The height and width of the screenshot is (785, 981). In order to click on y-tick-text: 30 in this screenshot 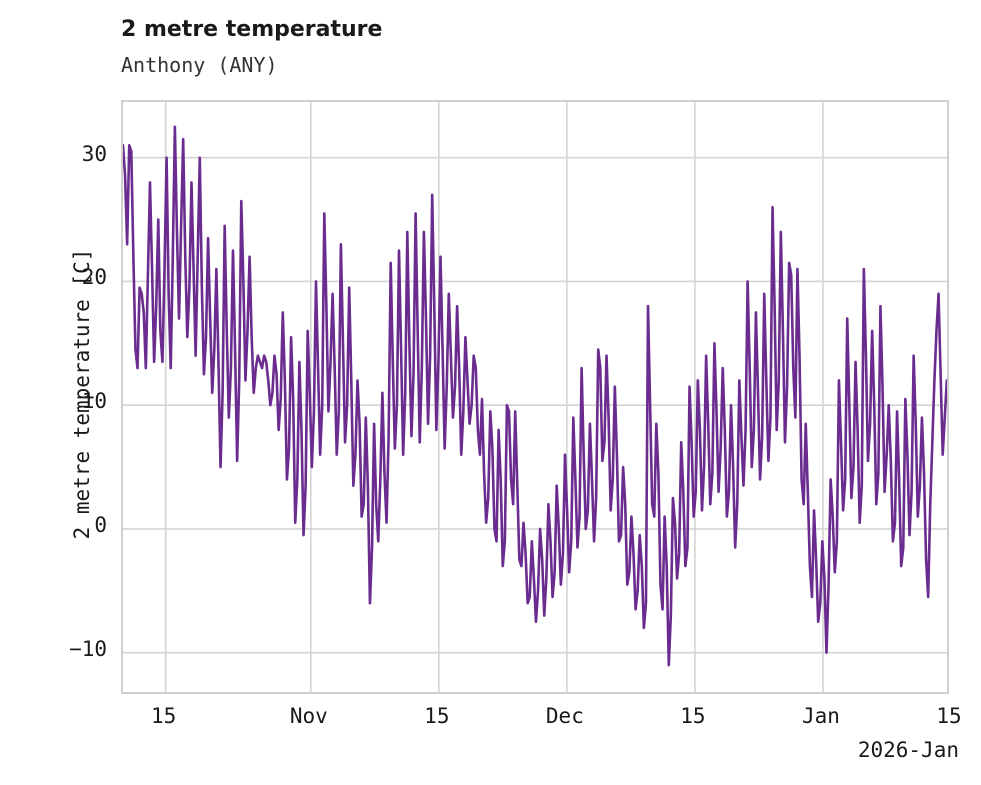, I will do `click(94, 153)`.